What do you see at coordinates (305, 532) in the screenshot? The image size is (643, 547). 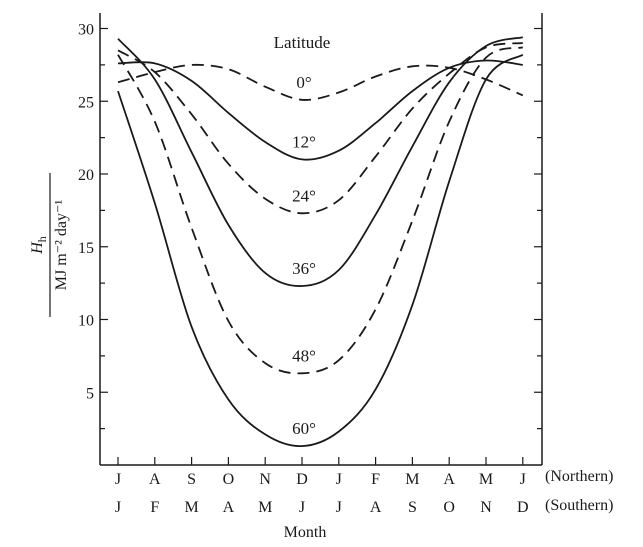 I see `x-axis-label: Month` at bounding box center [305, 532].